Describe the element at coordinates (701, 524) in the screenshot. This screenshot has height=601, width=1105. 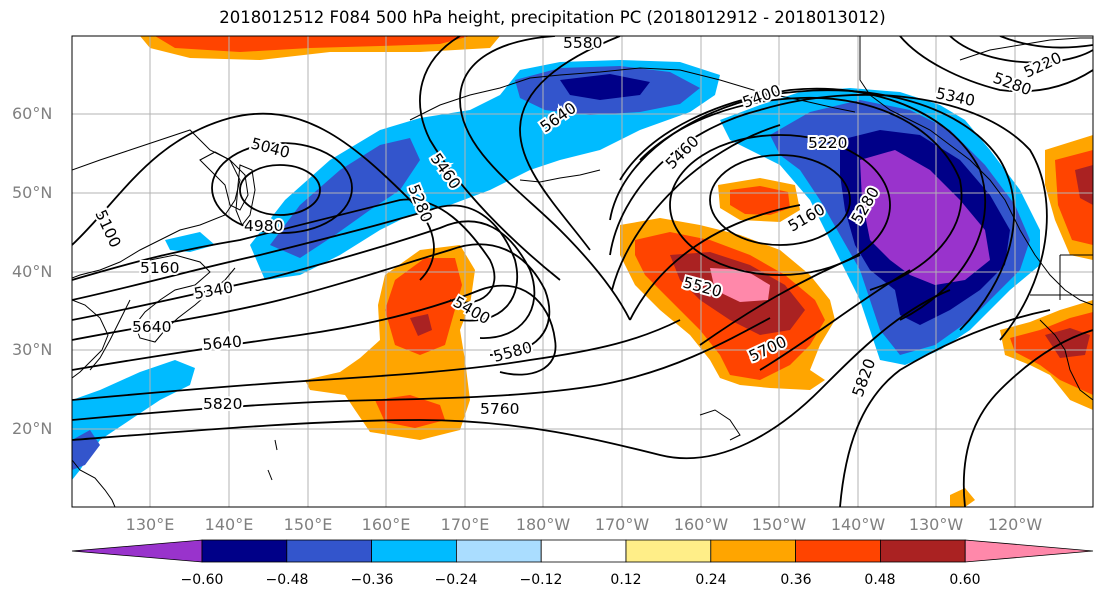
I see `lon-label: 160°W` at that location.